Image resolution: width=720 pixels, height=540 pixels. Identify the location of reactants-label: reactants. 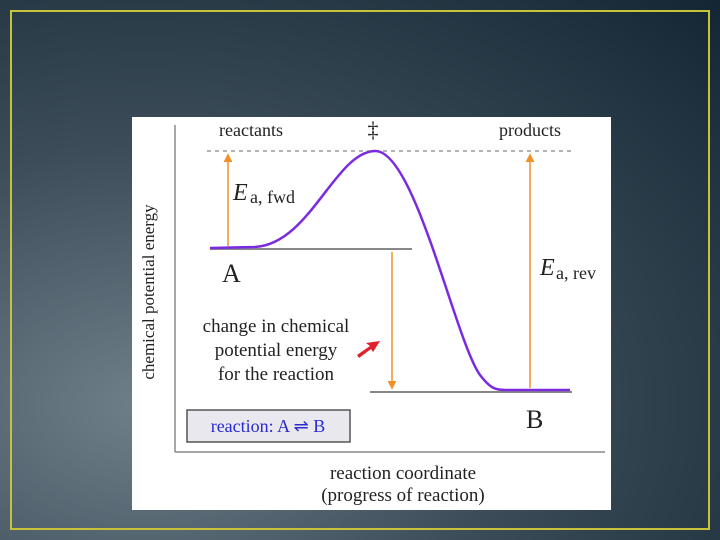
(251, 130).